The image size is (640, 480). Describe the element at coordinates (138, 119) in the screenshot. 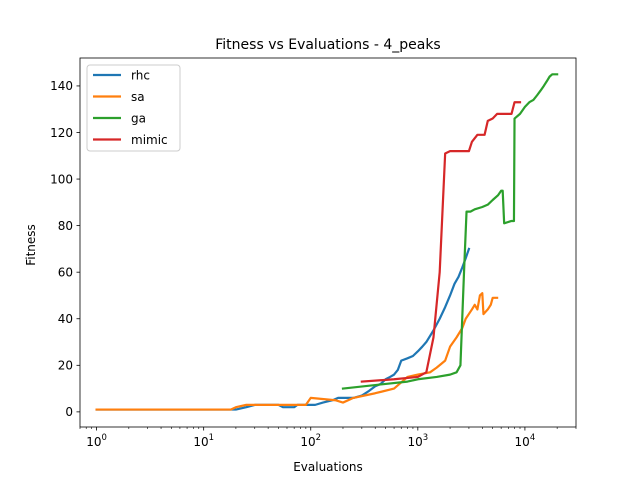

I see `legend-label-ga: ga` at that location.